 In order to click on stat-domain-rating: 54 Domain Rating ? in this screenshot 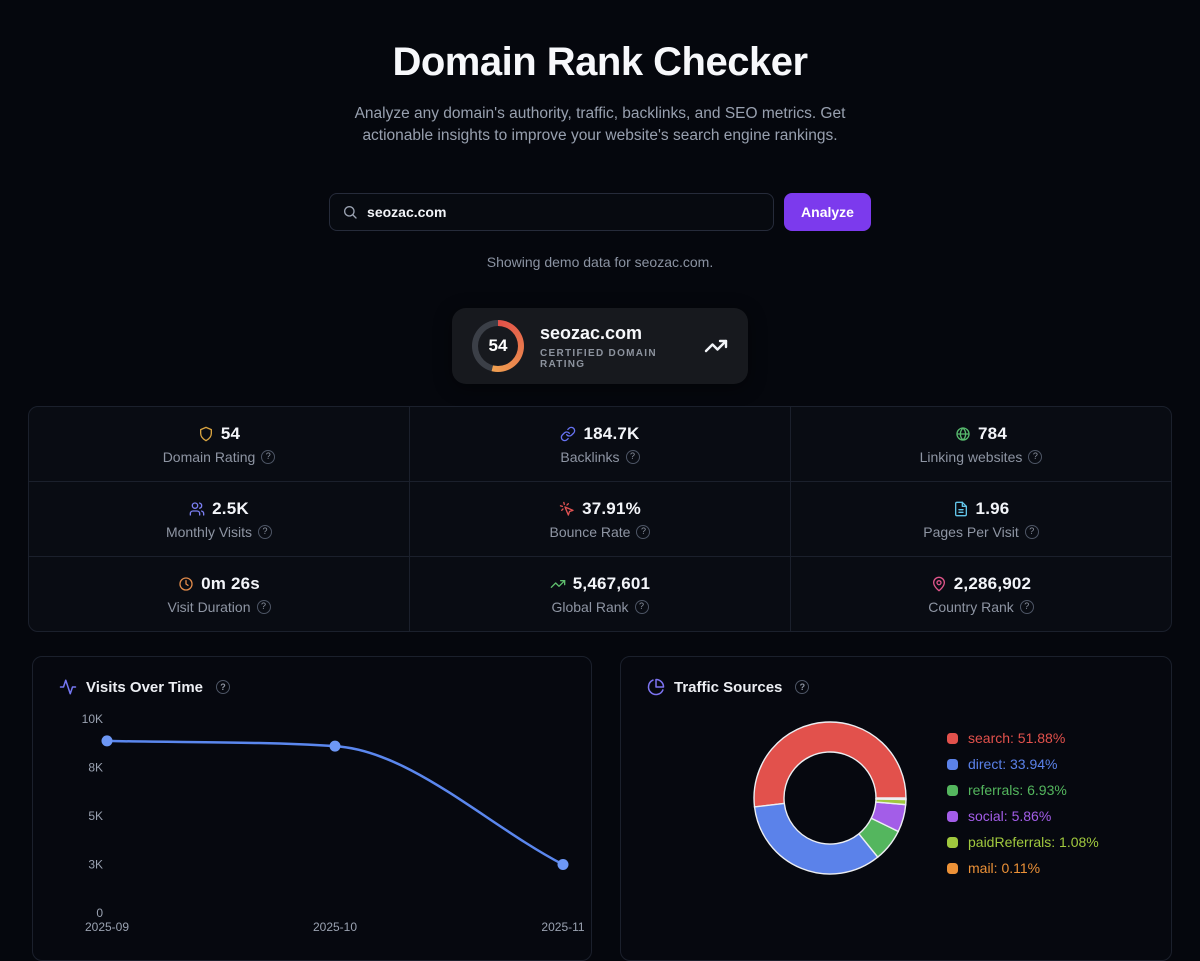, I will do `click(219, 444)`.